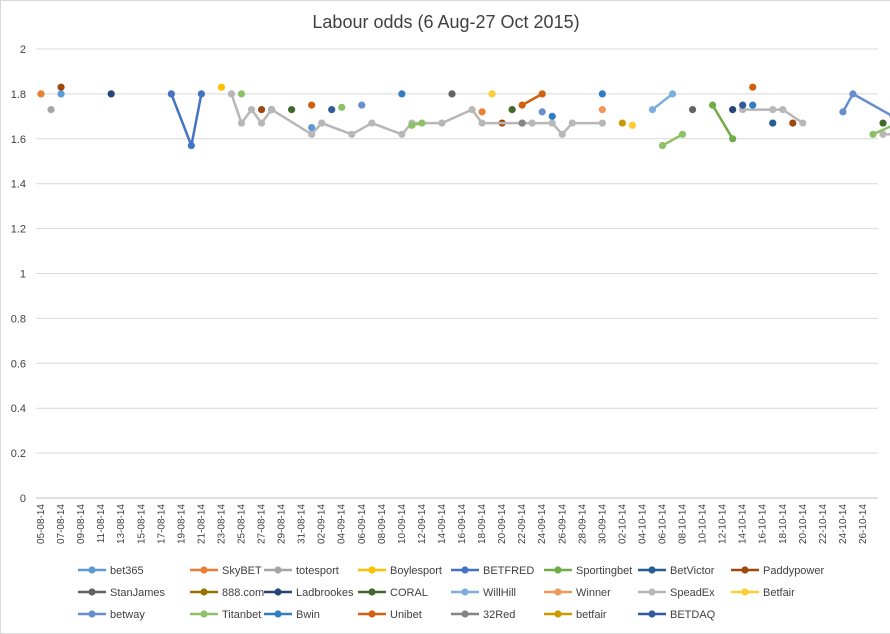  Describe the element at coordinates (743, 524) in the screenshot. I see `x-tick-label: 14-10-14` at that location.